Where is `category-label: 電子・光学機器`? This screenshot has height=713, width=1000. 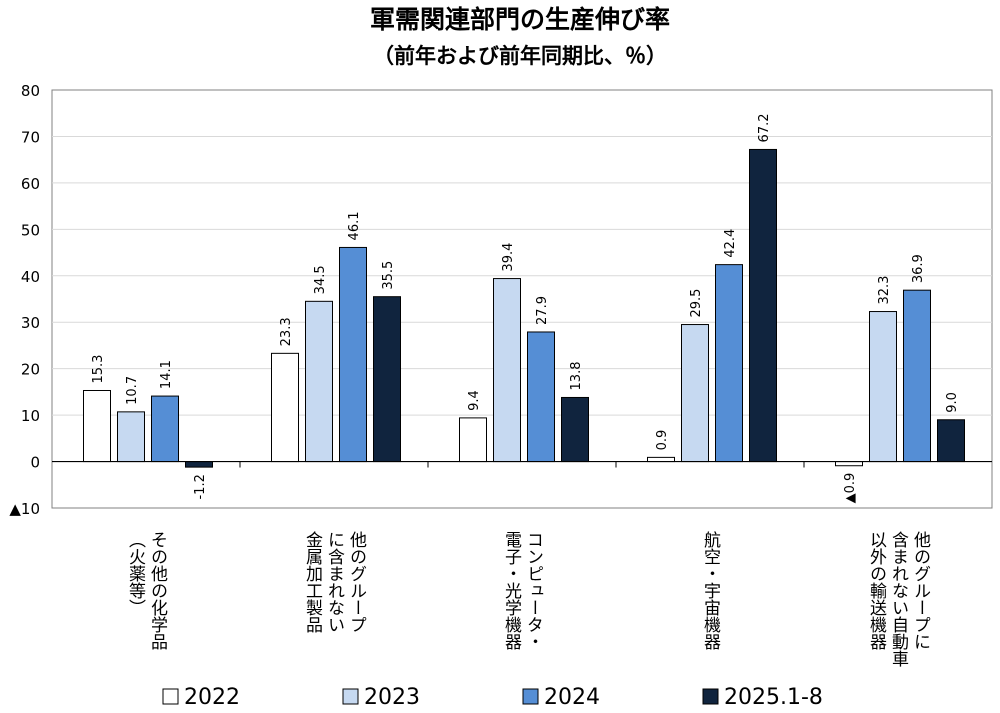 category-label: 電子・光学機器 is located at coordinates (511, 590).